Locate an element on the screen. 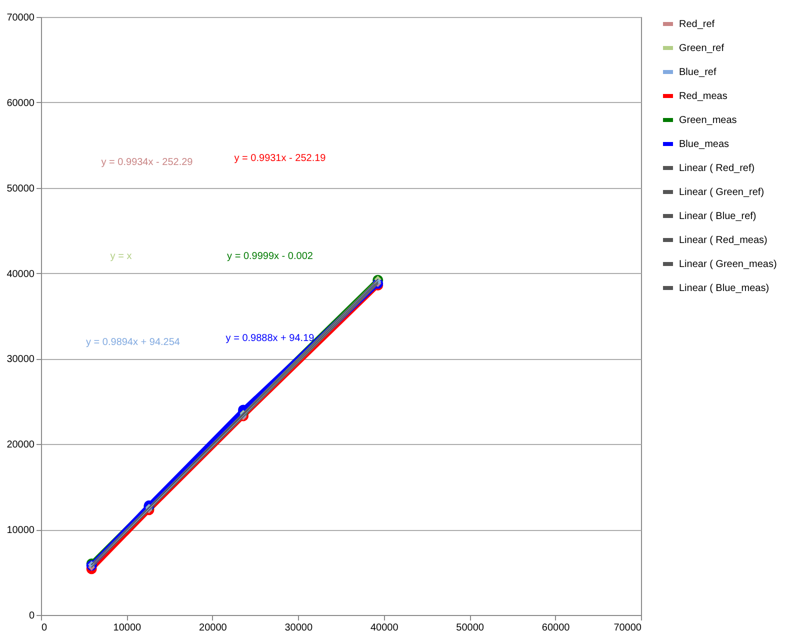 Image resolution: width=800 pixels, height=640 pixels. legend-label: Green_ref is located at coordinates (701, 48).